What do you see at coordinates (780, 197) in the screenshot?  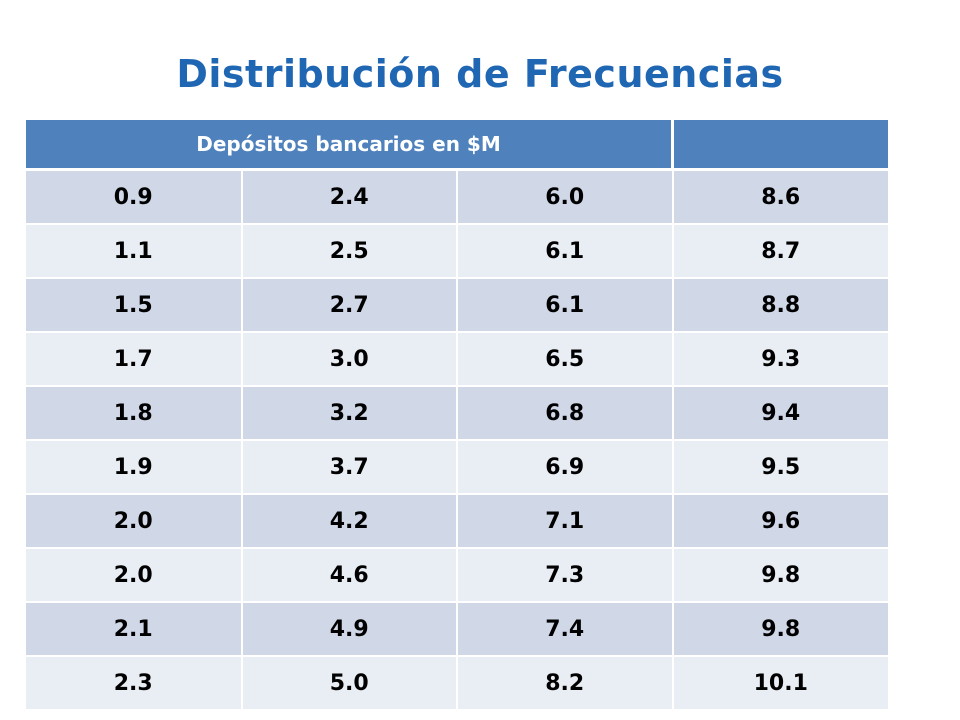 I see `table-cell: 8.6` at bounding box center [780, 197].